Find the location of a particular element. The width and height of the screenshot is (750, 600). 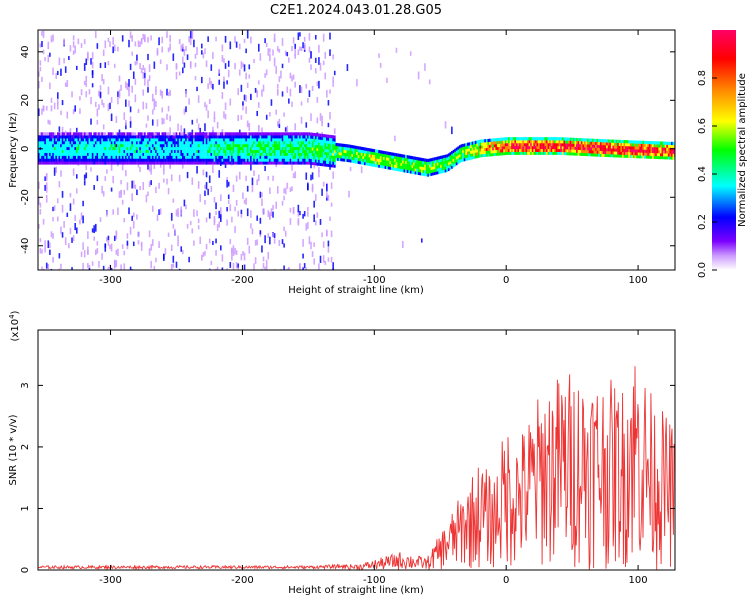

y-exponent-power: 4 is located at coordinates (12, 316).